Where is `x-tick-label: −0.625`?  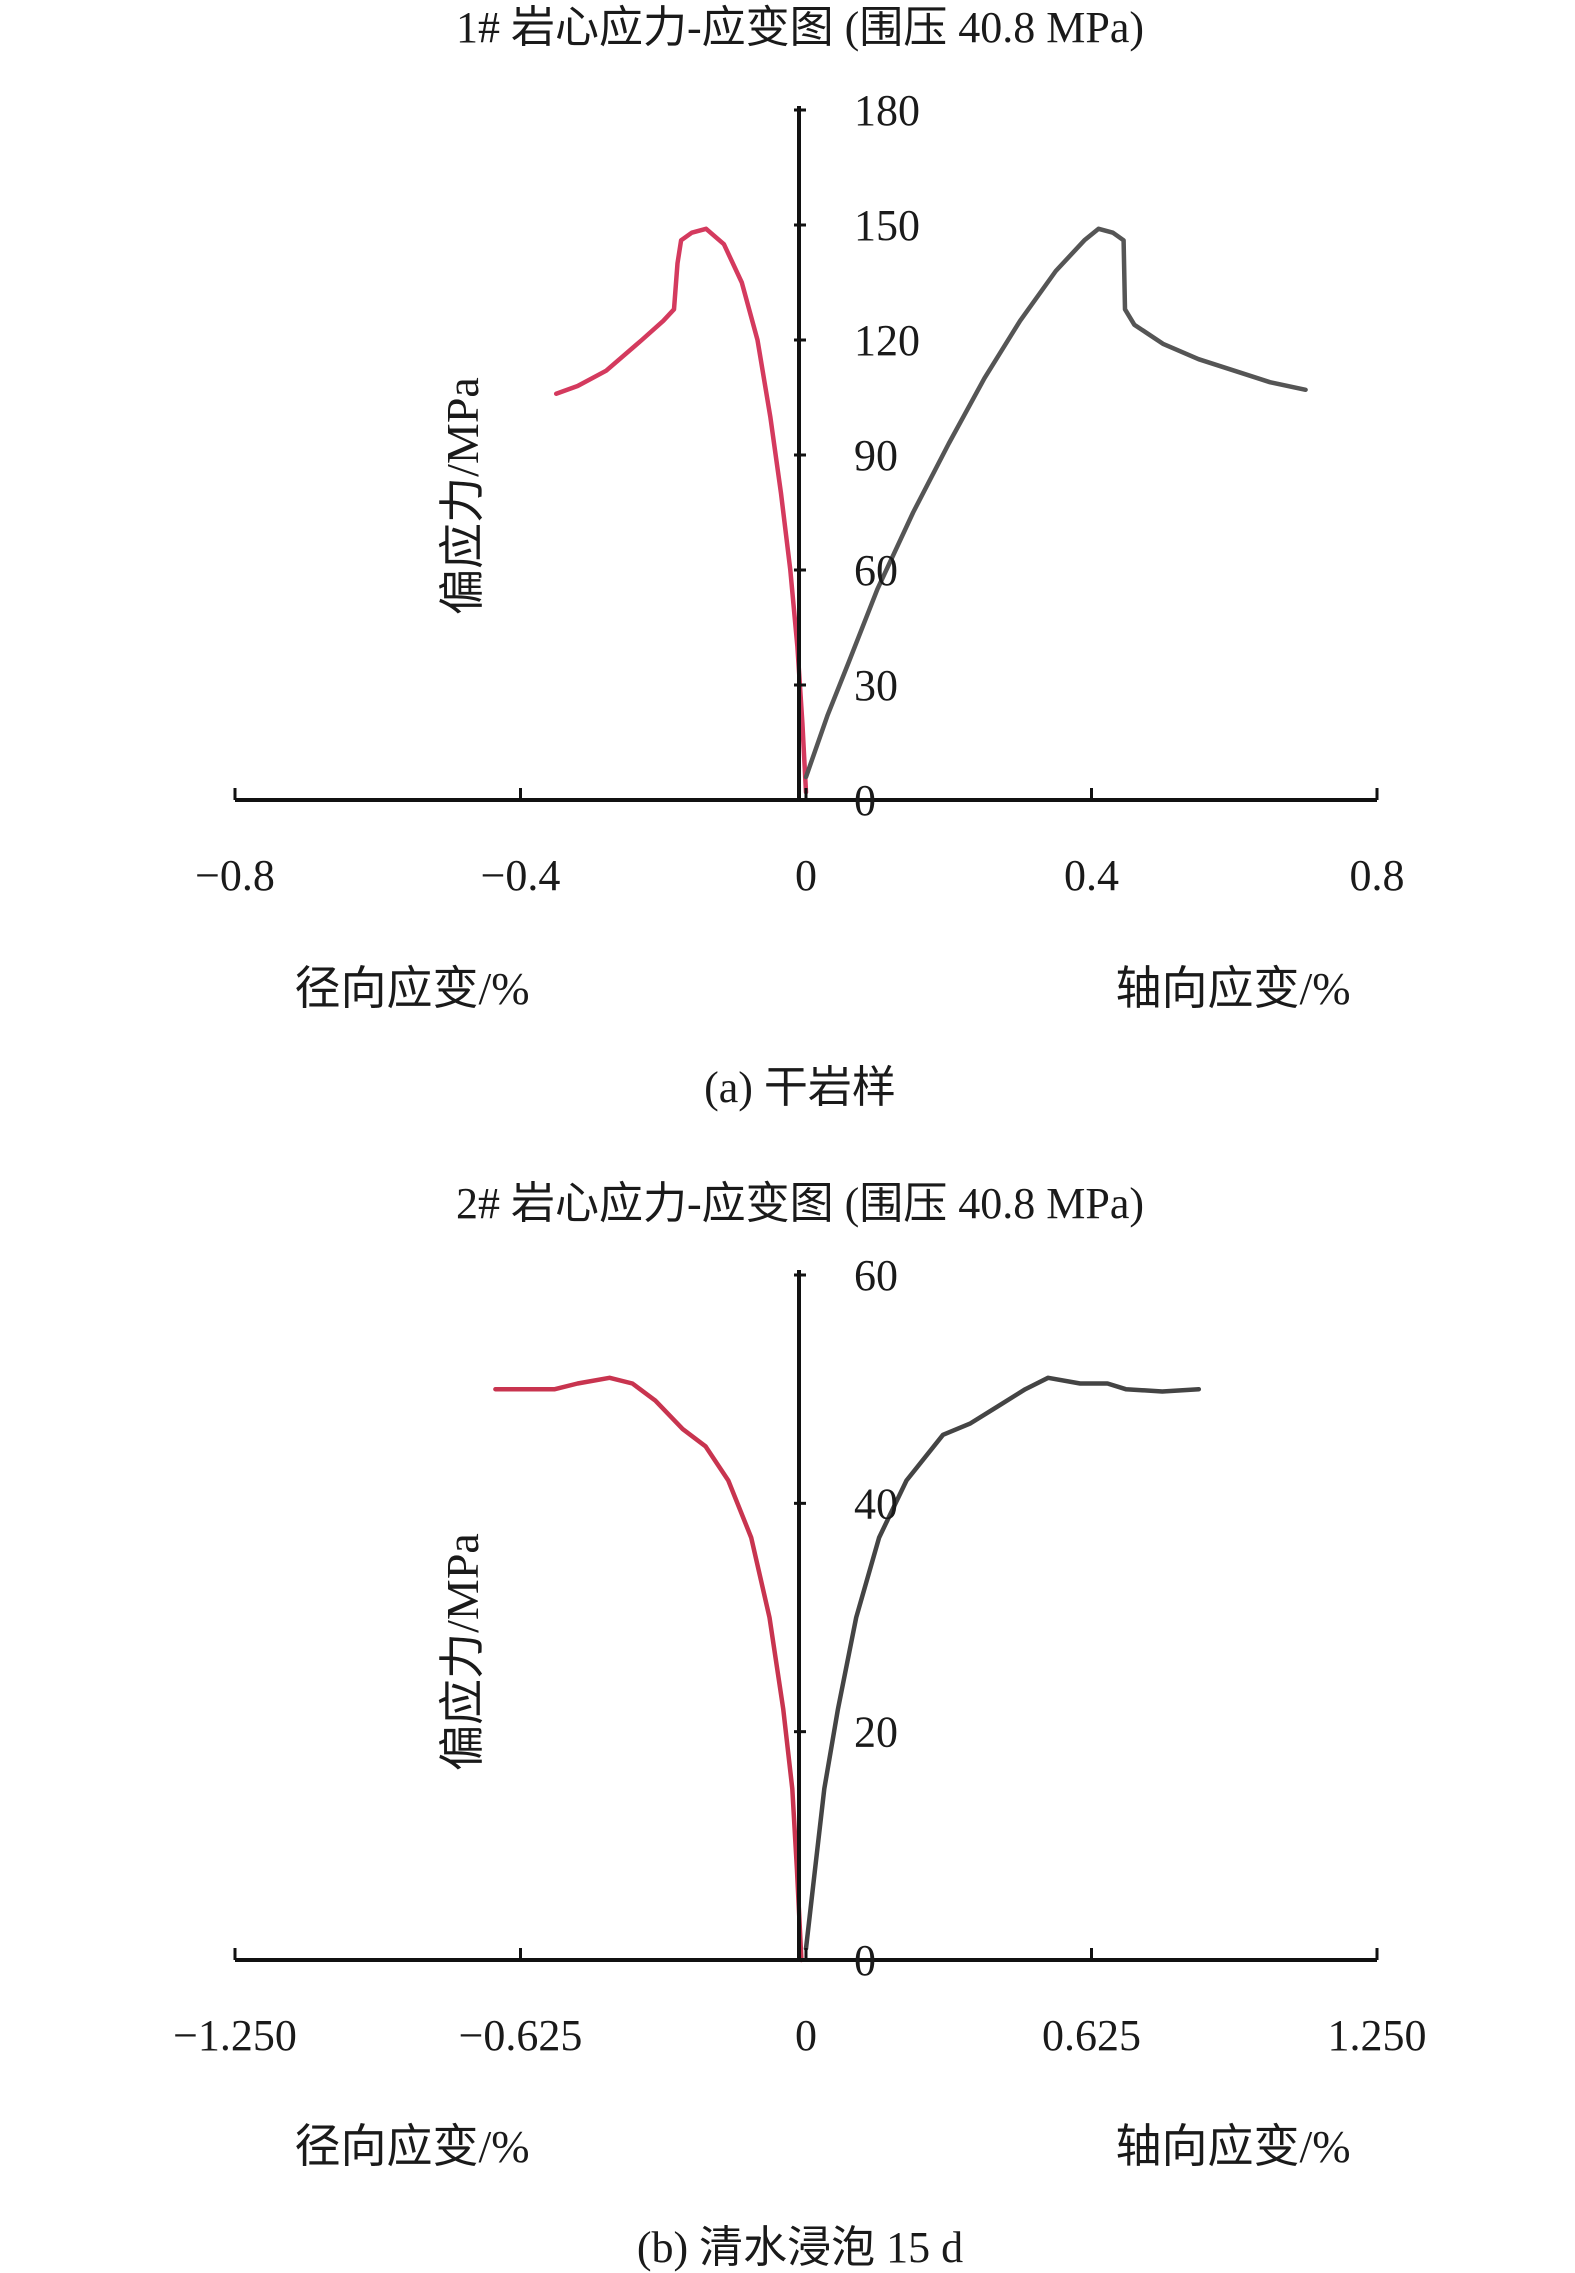 x-tick-label: −0.625 is located at coordinates (521, 2035).